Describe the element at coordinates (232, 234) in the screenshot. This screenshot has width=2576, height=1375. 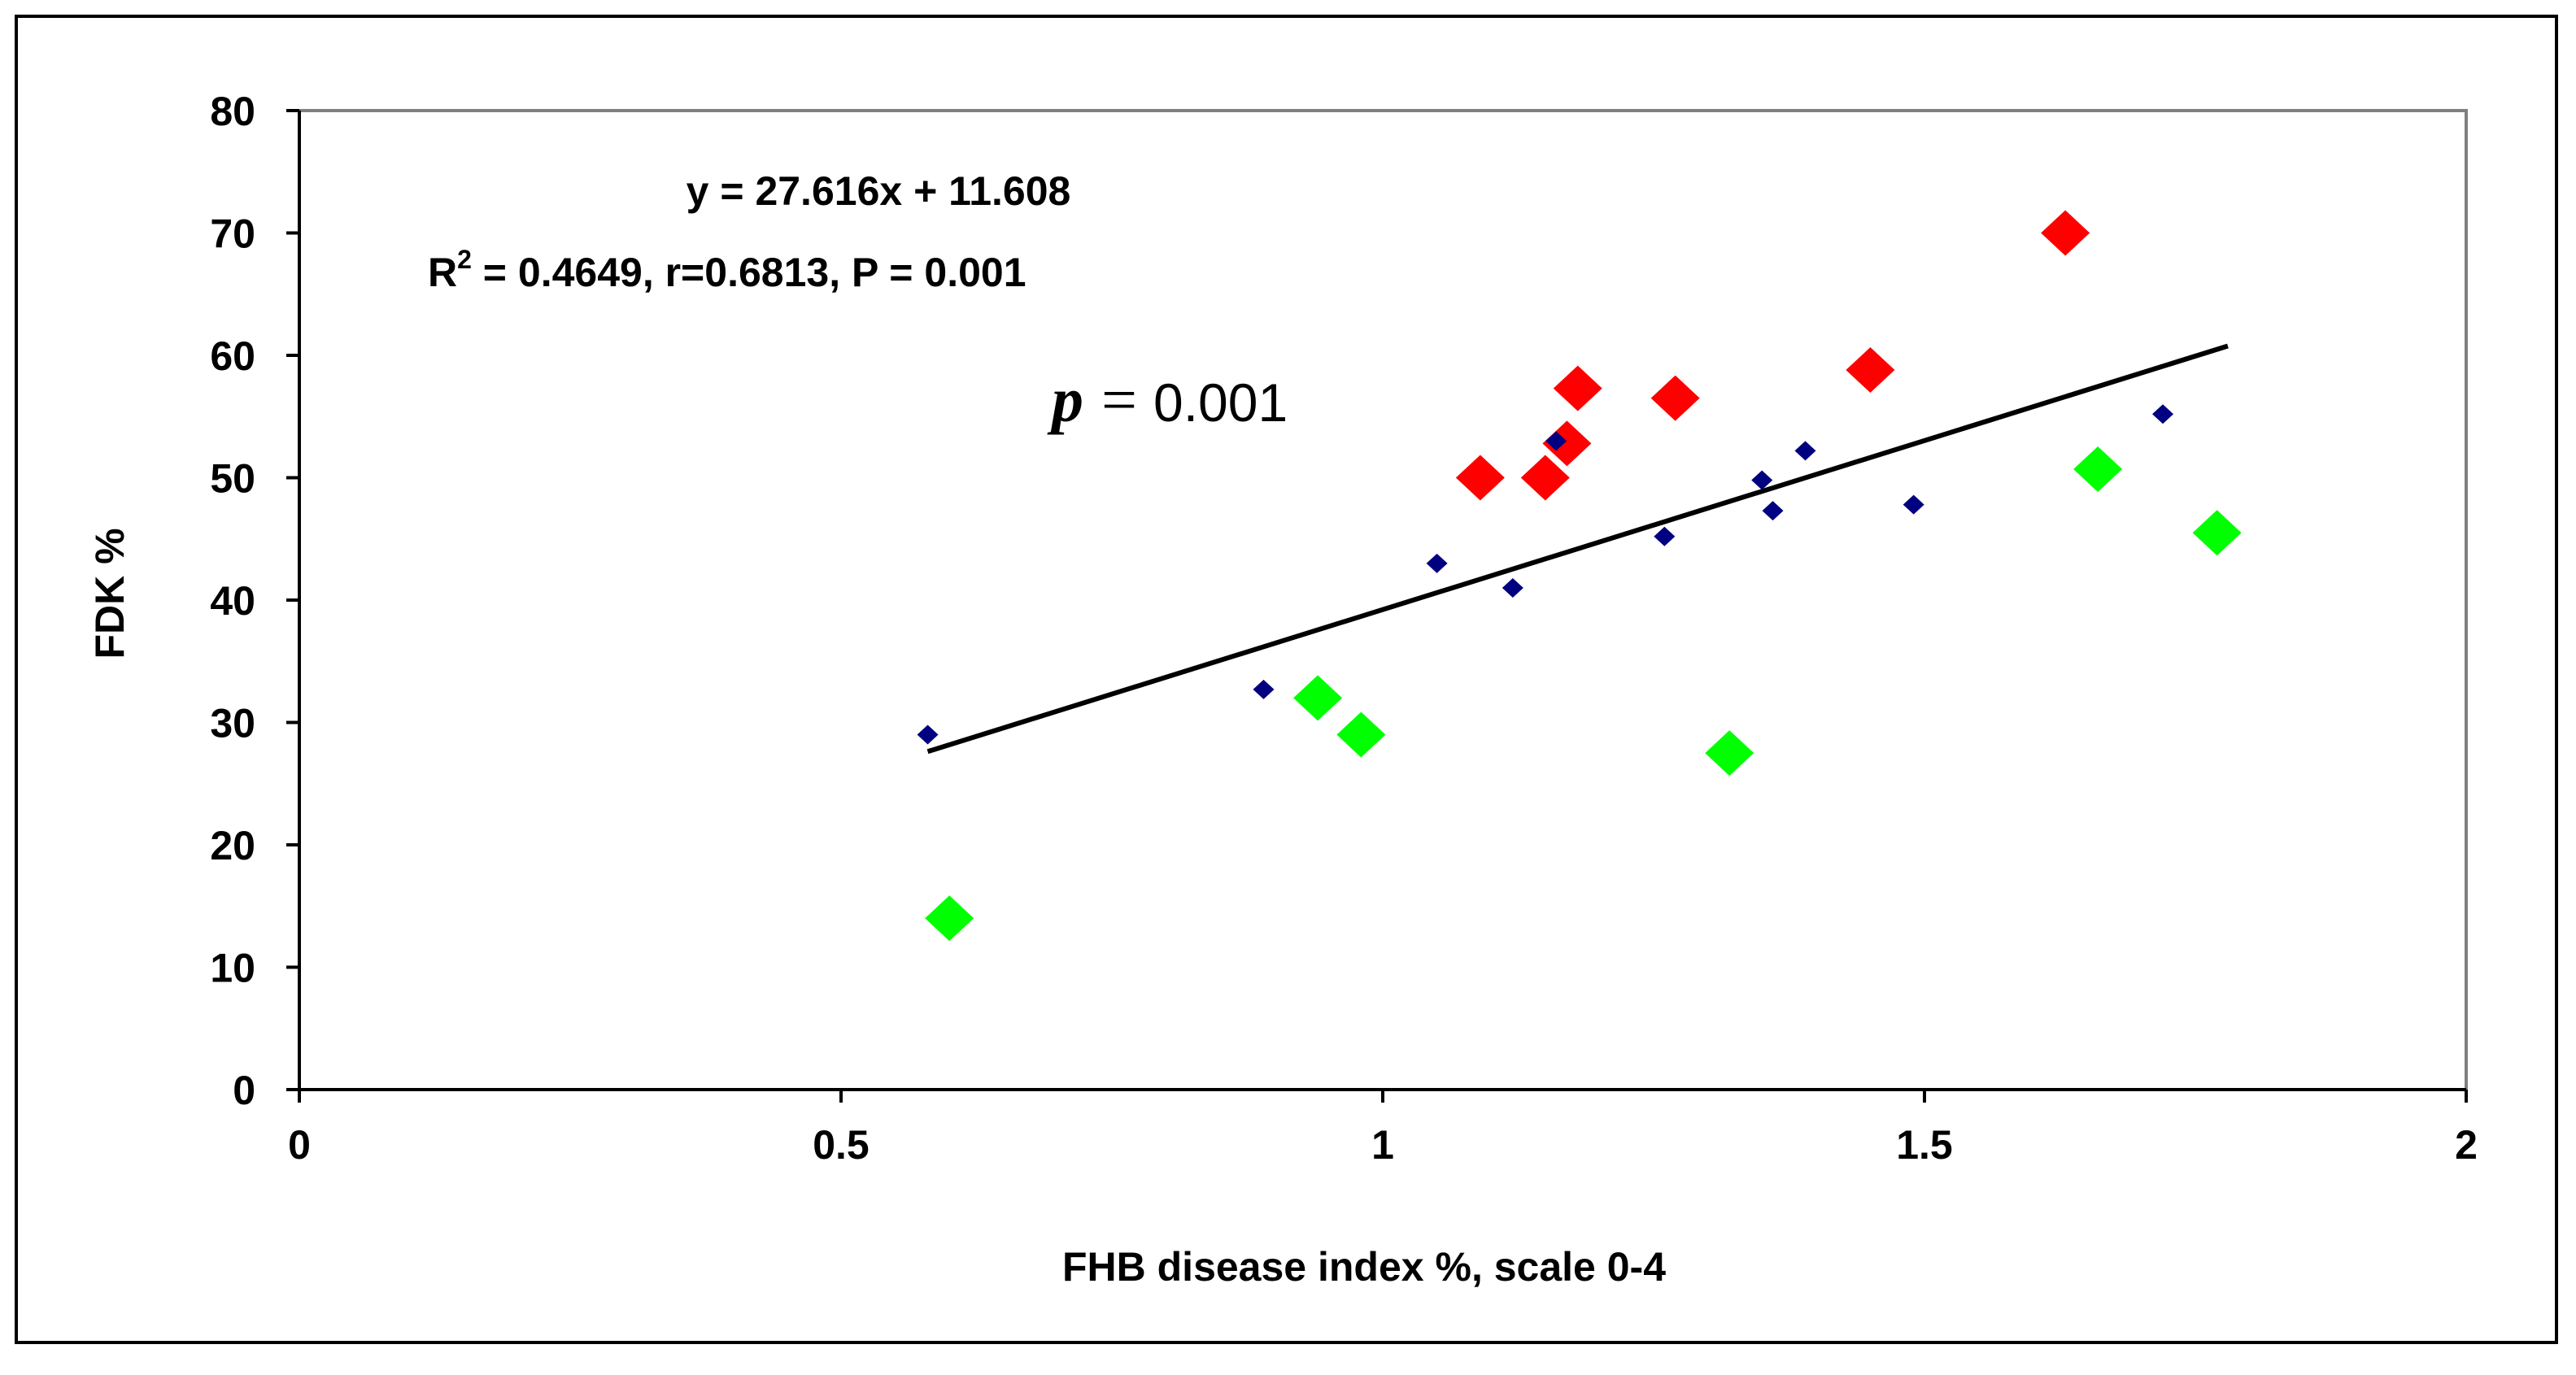
I see `y-tick-label: 70` at that location.